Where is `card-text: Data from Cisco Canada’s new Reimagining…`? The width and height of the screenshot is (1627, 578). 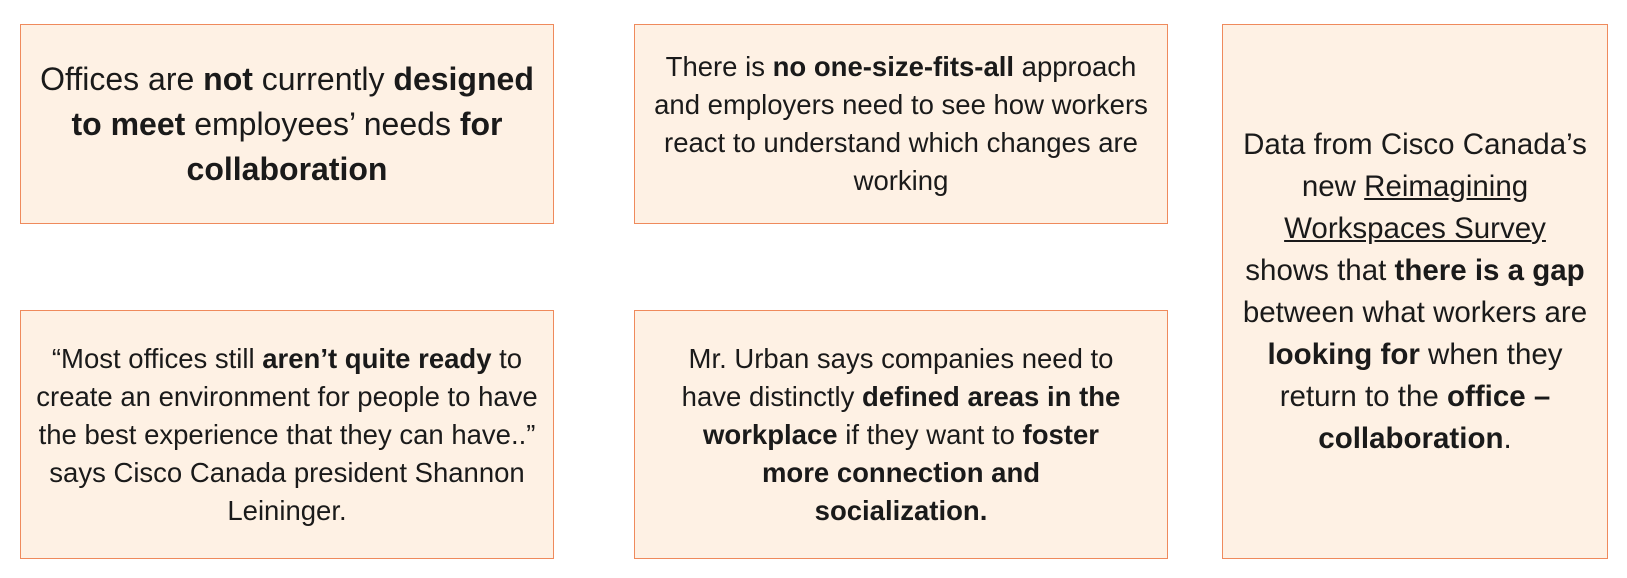 card-text: Data from Cisco Canada’s new Reimagining… is located at coordinates (1415, 291).